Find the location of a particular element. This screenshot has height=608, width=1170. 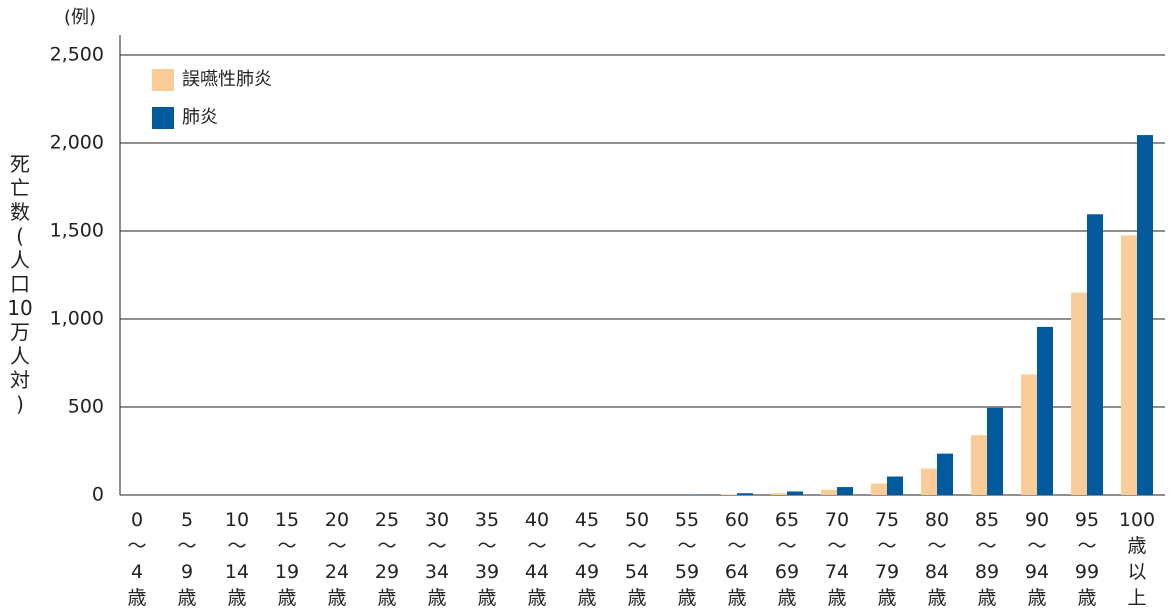

x-tick-label: 0 〜 4 歳 is located at coordinates (136, 558).